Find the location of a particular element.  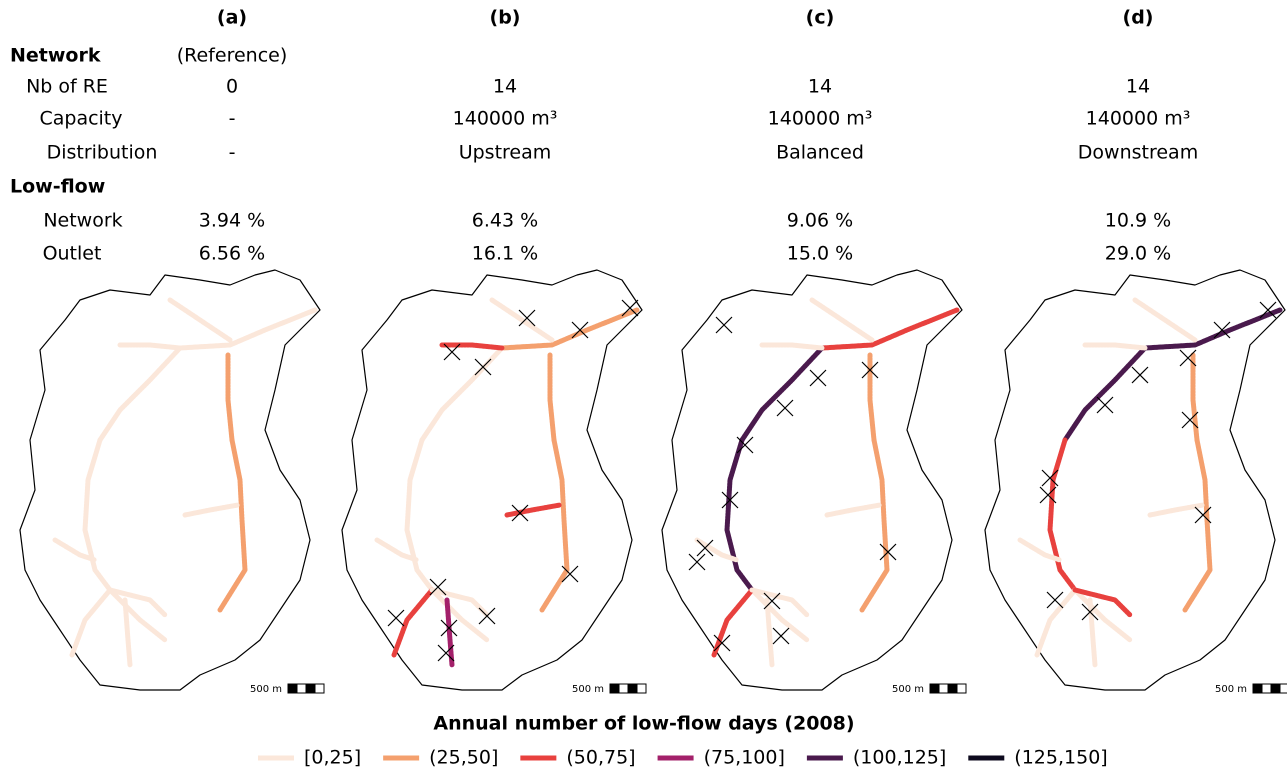

cell: Upstream is located at coordinates (505, 153).